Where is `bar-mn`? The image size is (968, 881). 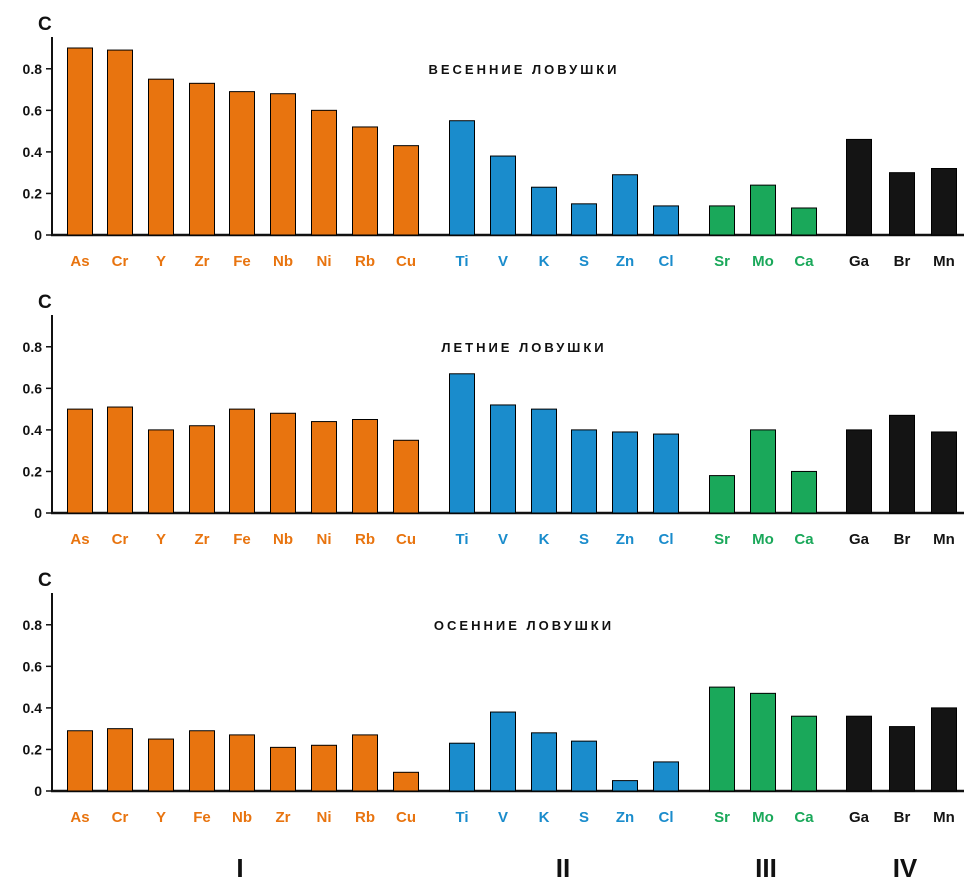
bar-mn is located at coordinates (944, 202).